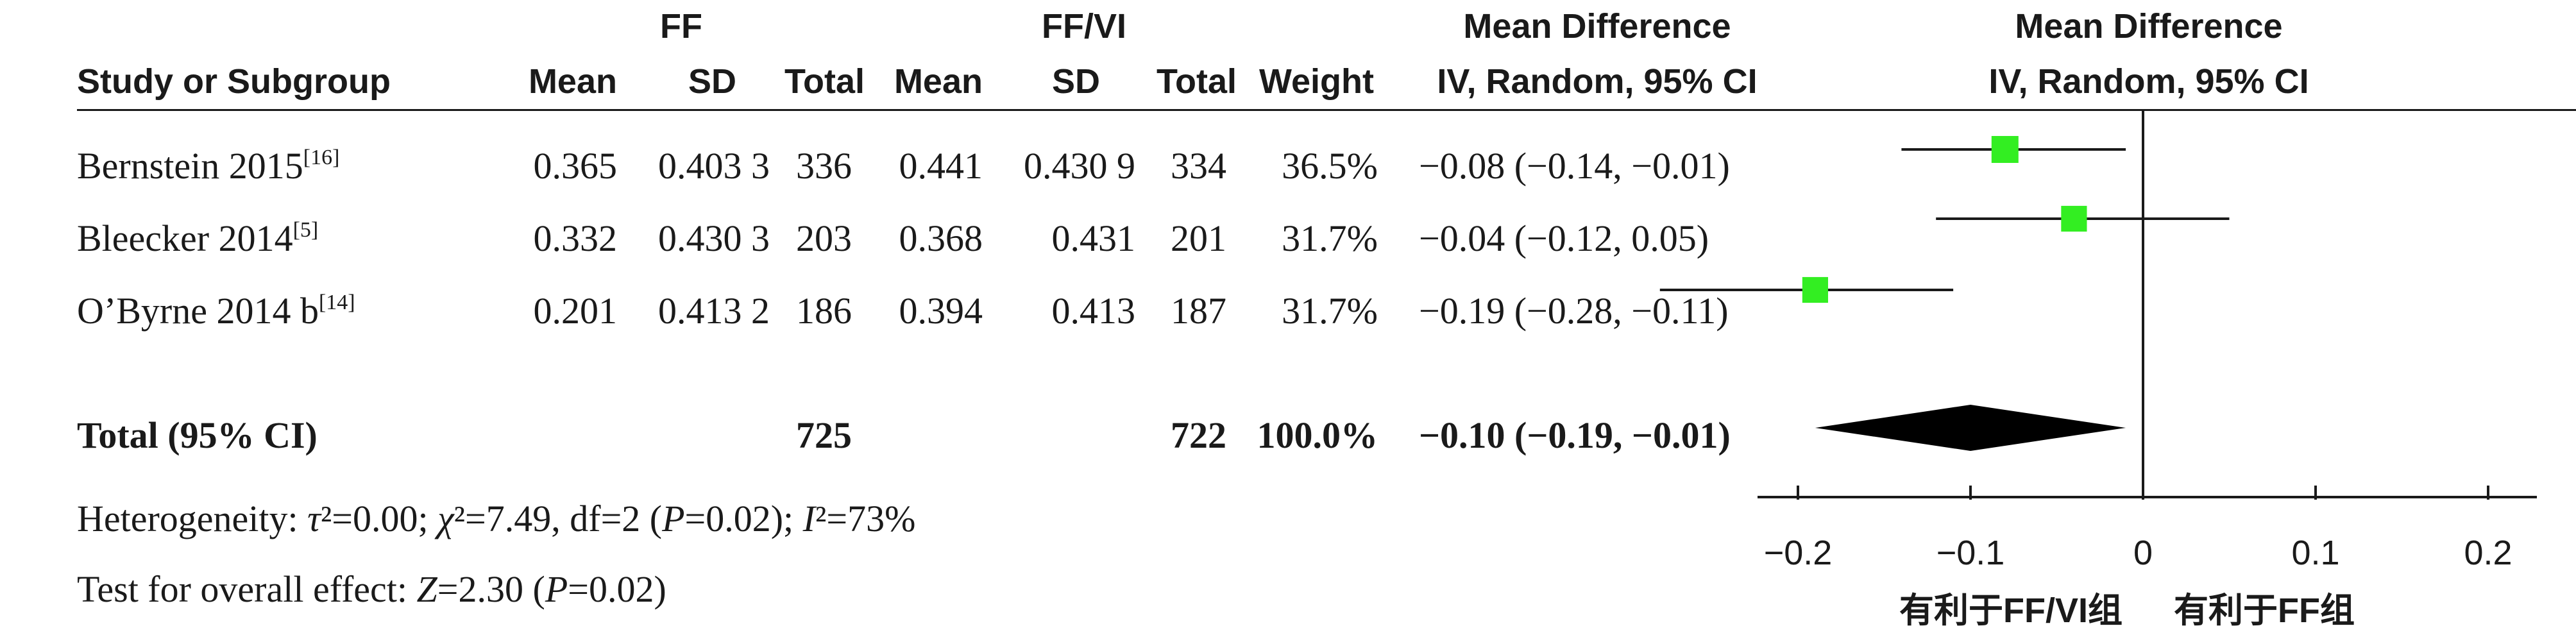 This screenshot has height=635, width=2576. Describe the element at coordinates (1575, 435) in the screenshot. I see `total-ci: −0.10 (−0.19, −0.01)` at that location.